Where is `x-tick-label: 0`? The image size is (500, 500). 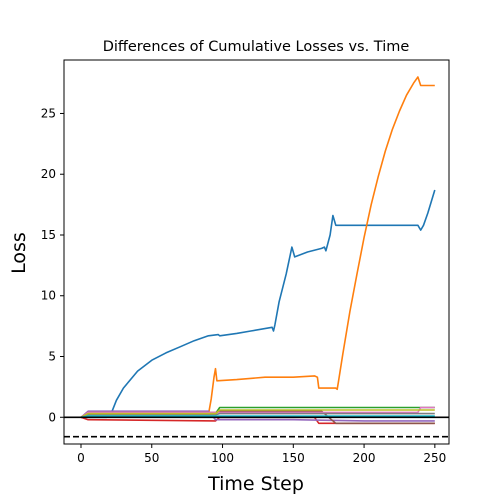
x-tick-label: 0 is located at coordinates (81, 458).